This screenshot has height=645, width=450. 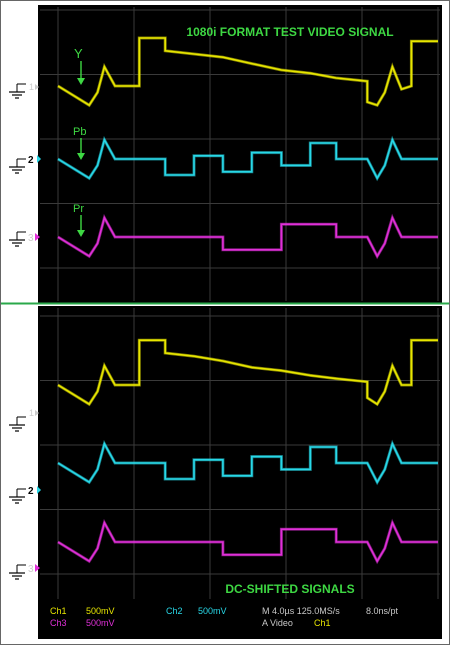 I want to click on annotation-y-arrowhead, so click(x=81, y=81).